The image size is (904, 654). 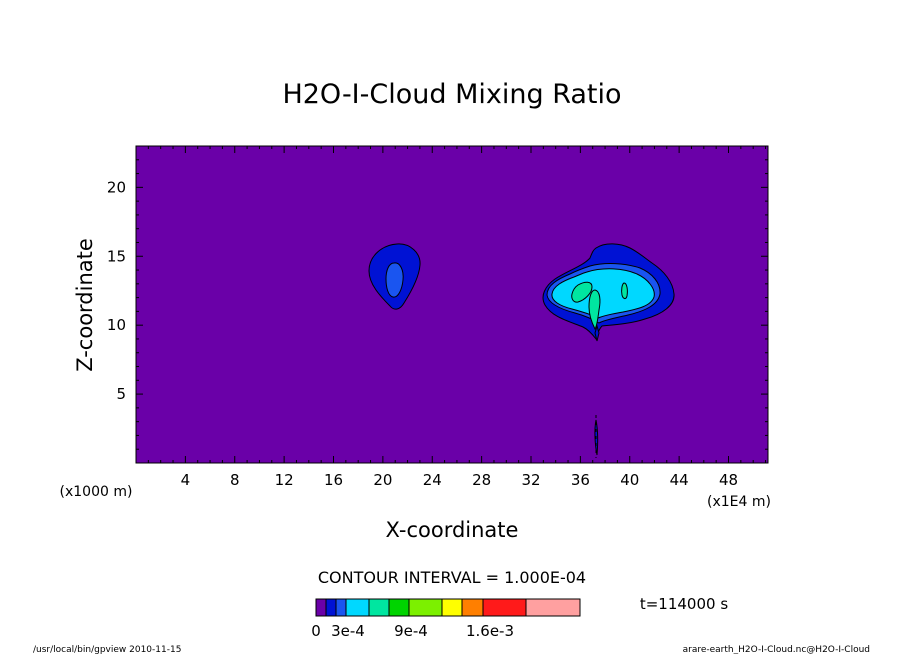 What do you see at coordinates (597, 333) in the screenshot?
I see `fall-streak-upper-contour` at bounding box center [597, 333].